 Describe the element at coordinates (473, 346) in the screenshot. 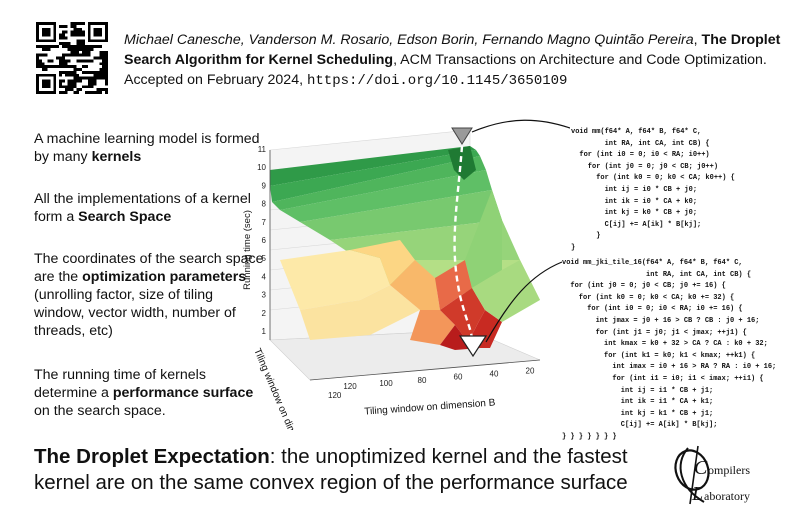

I see `white-down-triangle-icon` at that location.